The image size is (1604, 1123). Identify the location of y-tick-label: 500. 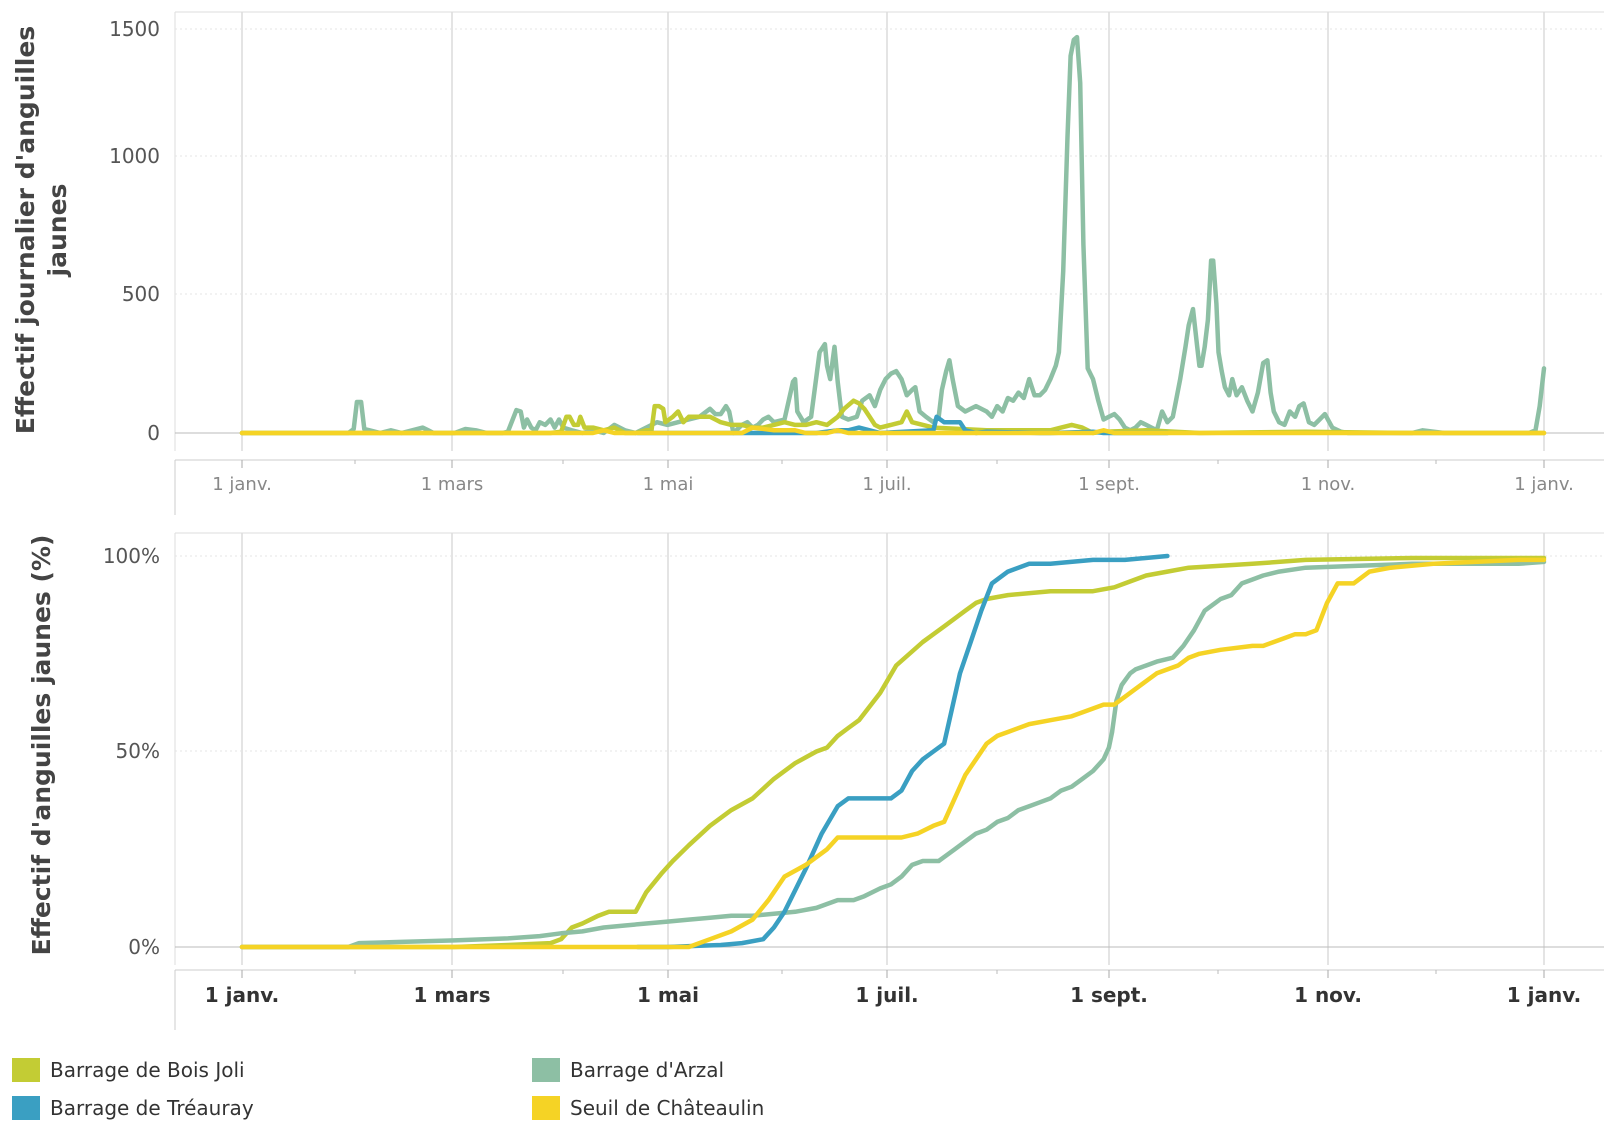
(141, 294).